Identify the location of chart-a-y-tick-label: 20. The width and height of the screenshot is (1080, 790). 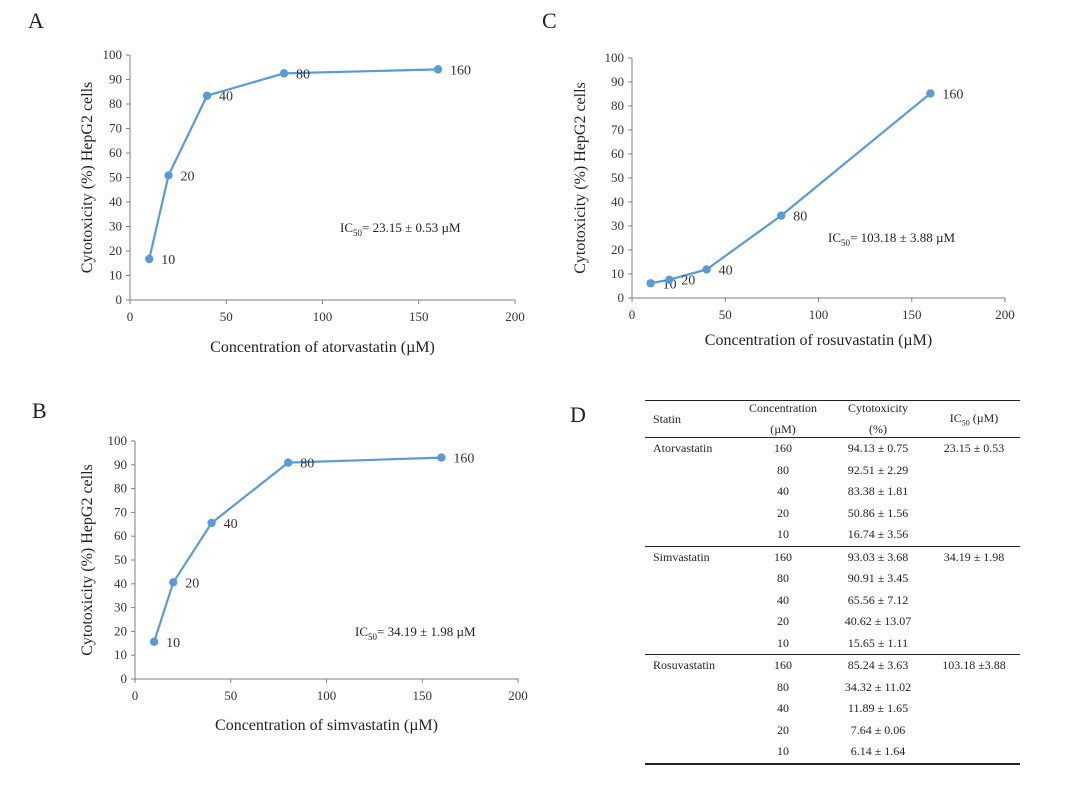
(115, 250).